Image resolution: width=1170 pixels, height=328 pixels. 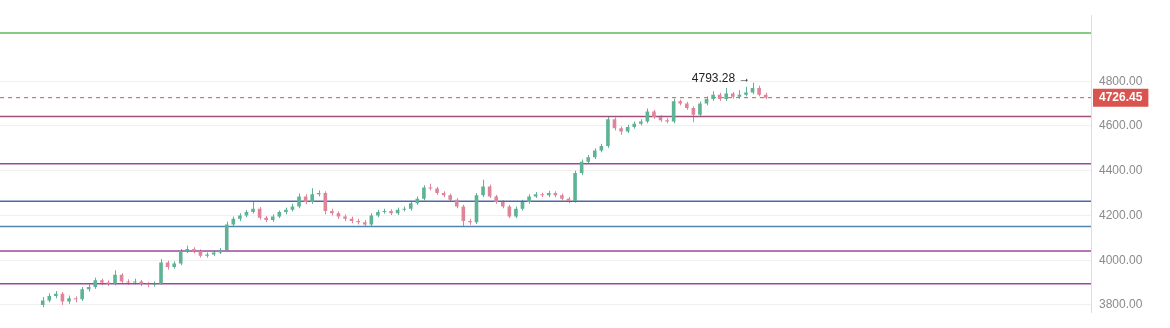 I want to click on ref-line-label: 4726.45, so click(x=1121, y=96).